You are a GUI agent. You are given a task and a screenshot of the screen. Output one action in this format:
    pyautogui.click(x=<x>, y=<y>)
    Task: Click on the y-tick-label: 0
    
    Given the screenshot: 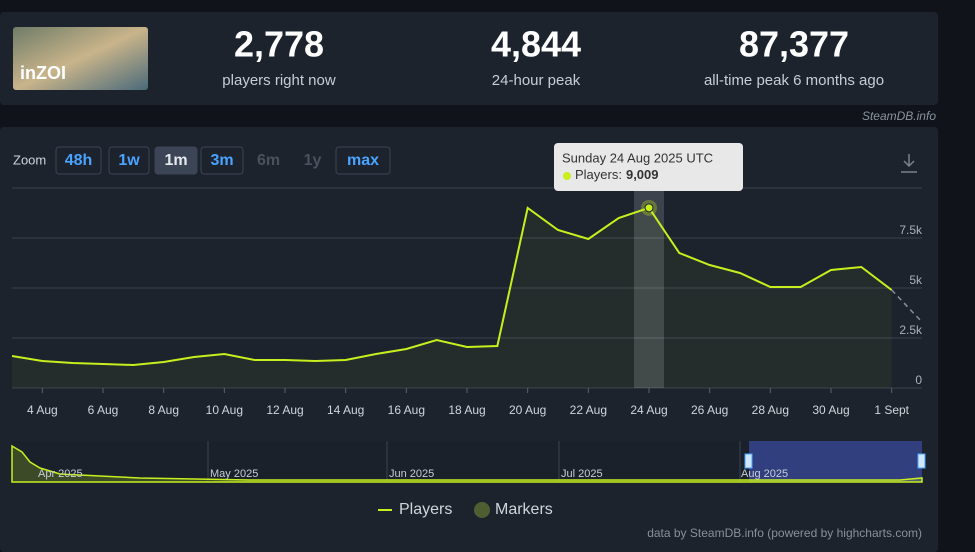 What is the action you would take?
    pyautogui.click(x=918, y=380)
    